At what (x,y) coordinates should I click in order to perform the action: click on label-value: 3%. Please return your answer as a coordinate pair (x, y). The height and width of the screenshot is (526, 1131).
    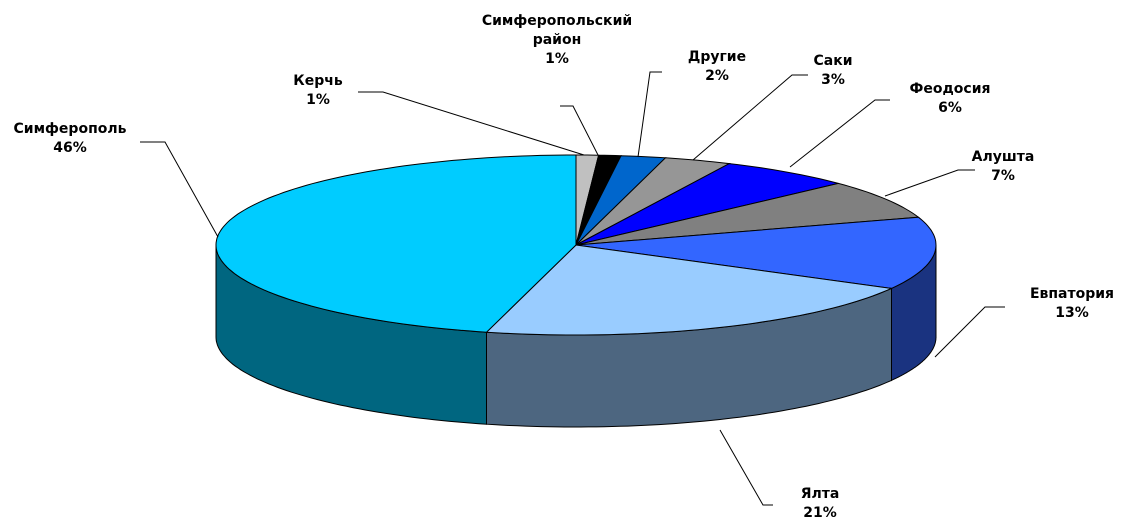
    Looking at the image, I should click on (833, 80).